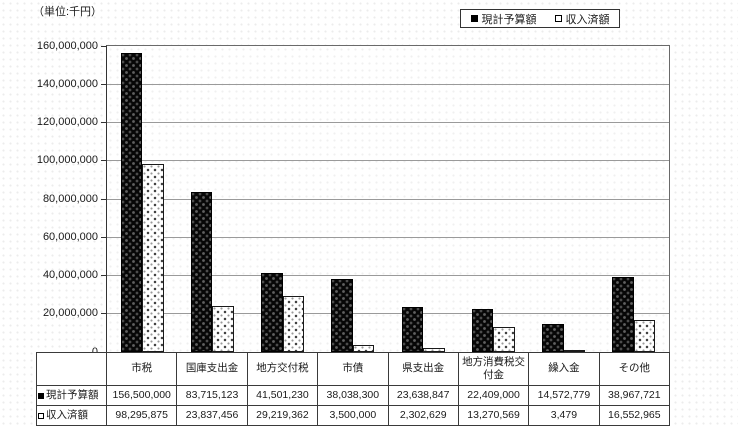  I want to click on row-header-label: 収入済額, so click(67, 414).